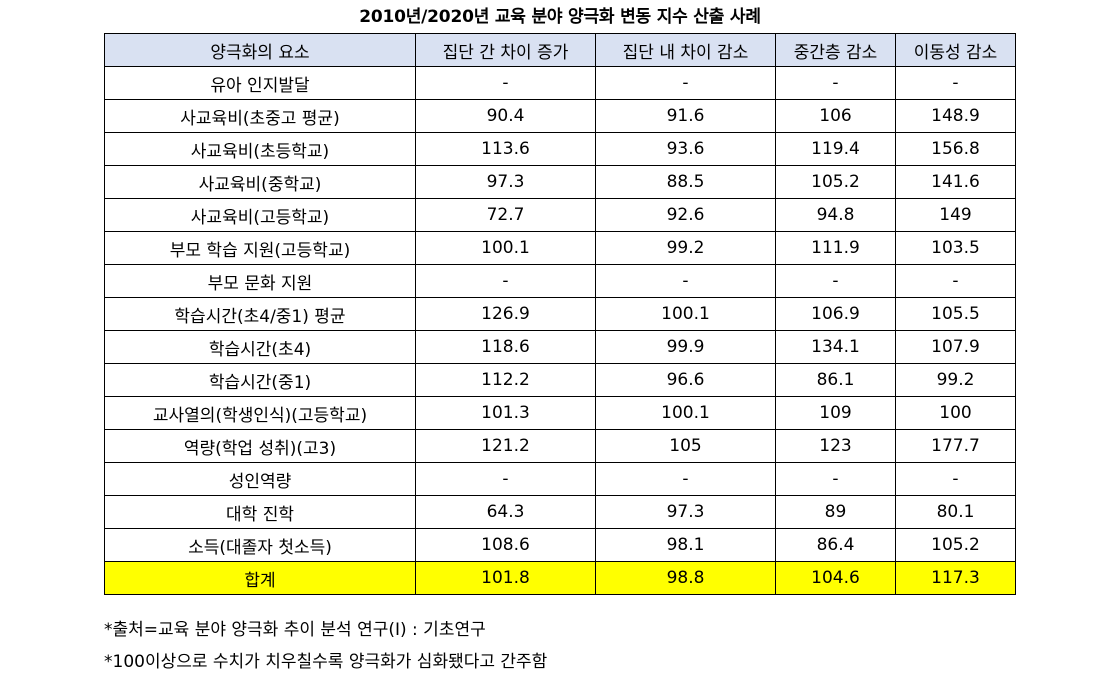 The height and width of the screenshot is (681, 1120). I want to click on row-label: 교사열의(학생인식)(고등학교), so click(260, 413).